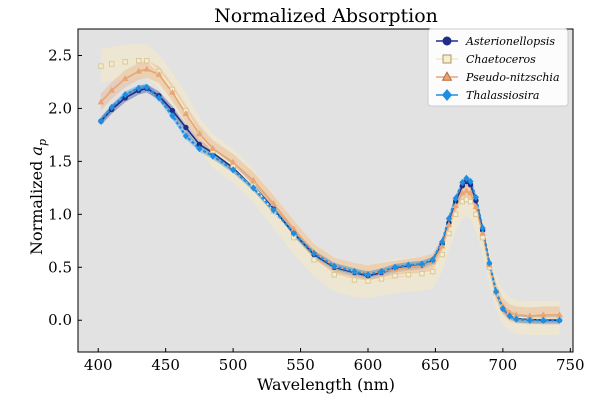 Image resolution: width=600 pixels, height=400 pixels. What do you see at coordinates (326, 16) in the screenshot?
I see `chart-title: Normalized Absorption` at bounding box center [326, 16].